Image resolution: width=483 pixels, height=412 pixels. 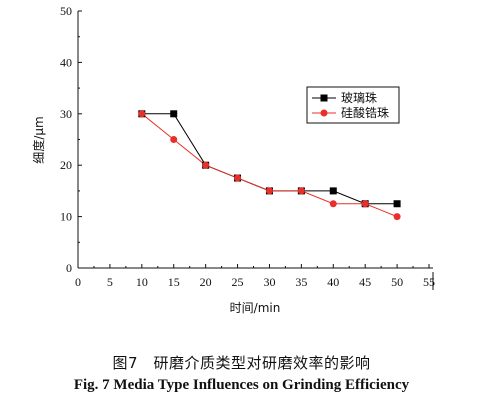 What do you see at coordinates (66, 62) in the screenshot?
I see `y-tick-label-40: 40` at bounding box center [66, 62].